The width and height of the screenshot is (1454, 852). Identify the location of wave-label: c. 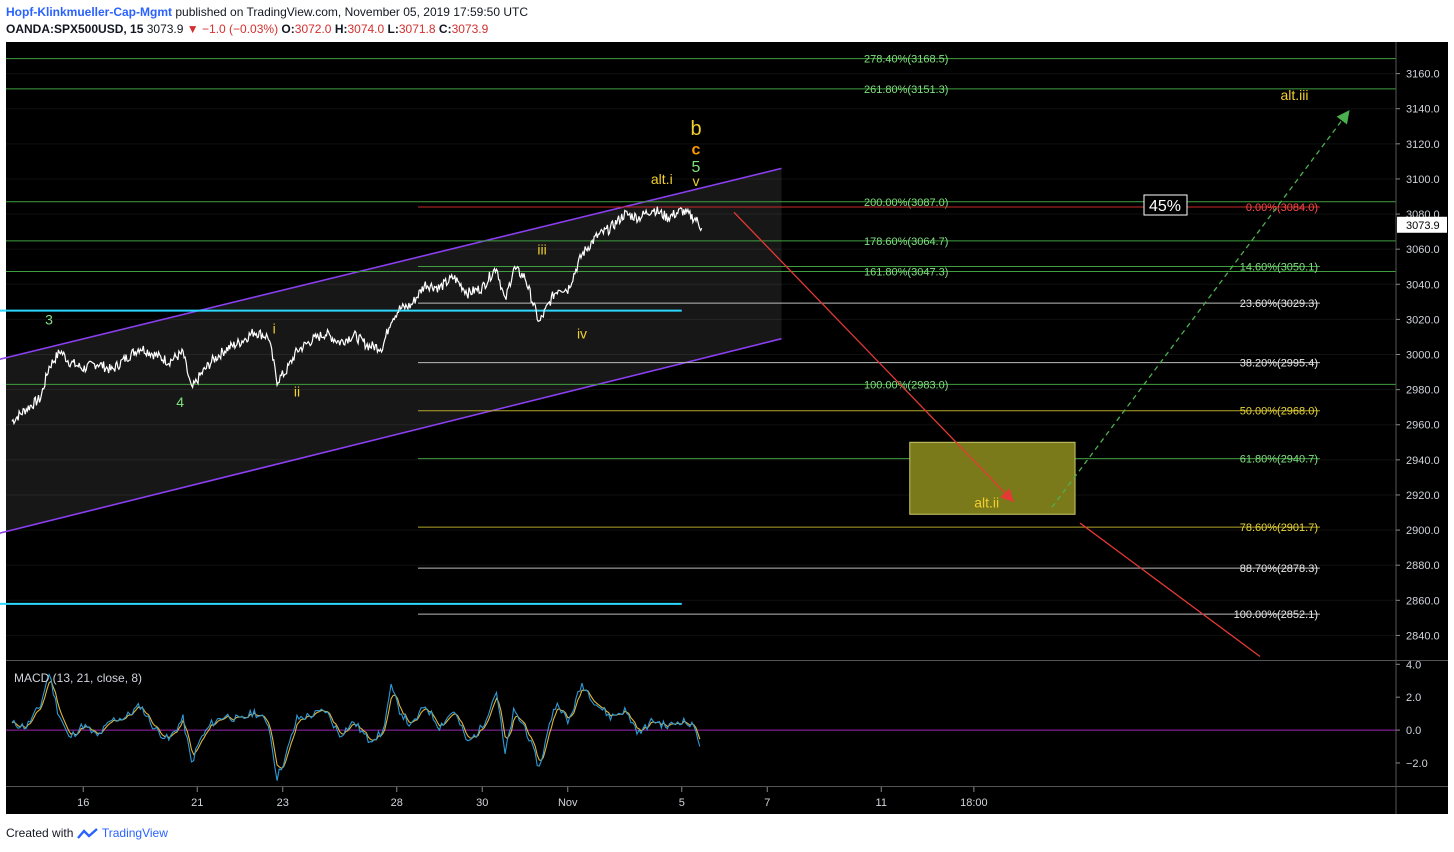
(696, 149).